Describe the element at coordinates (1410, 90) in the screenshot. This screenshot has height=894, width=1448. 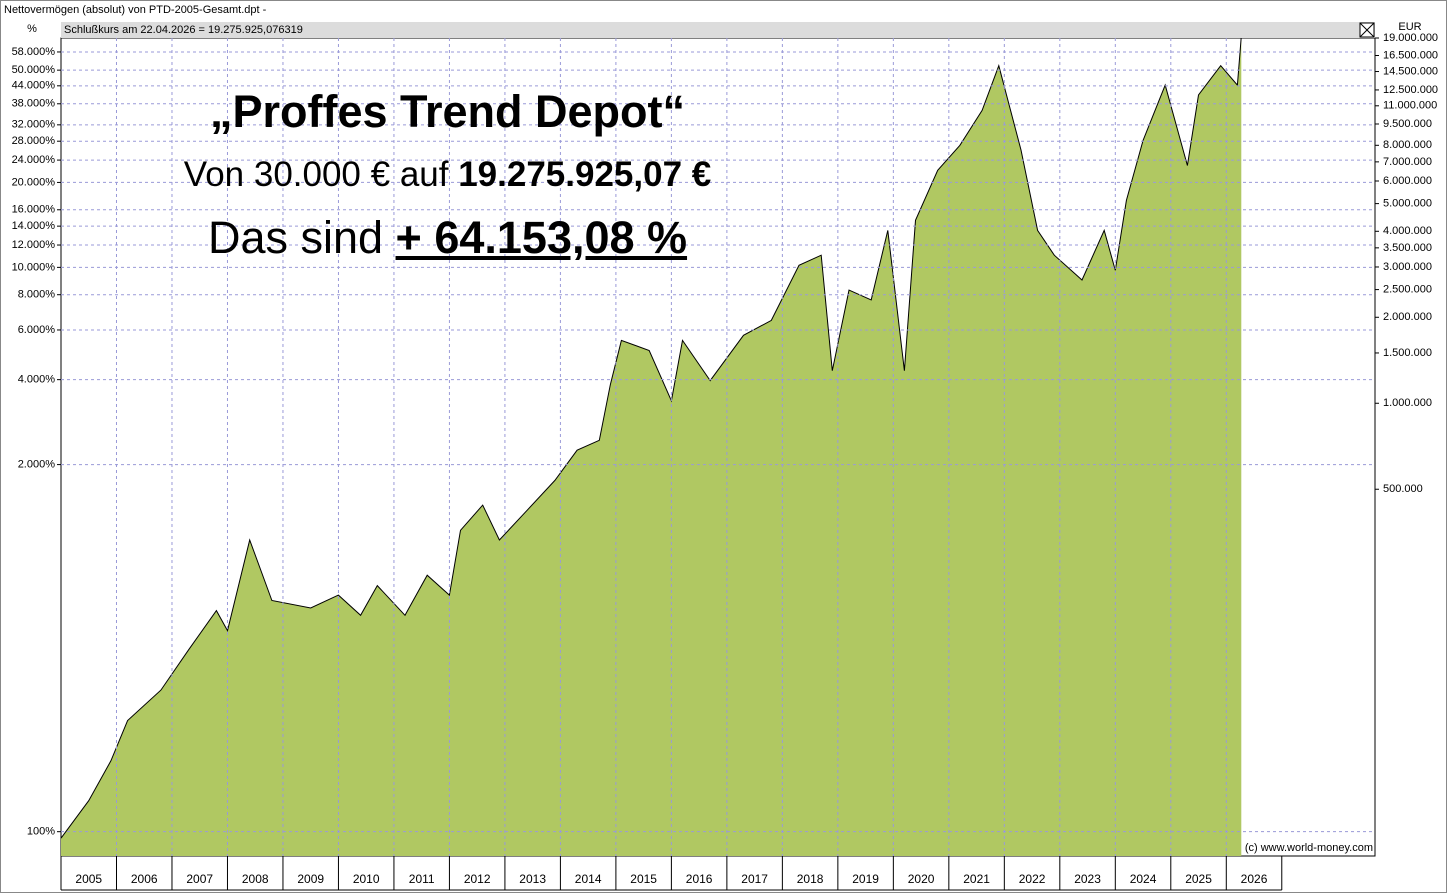
I see `y-tick-label: 12.500.000` at that location.